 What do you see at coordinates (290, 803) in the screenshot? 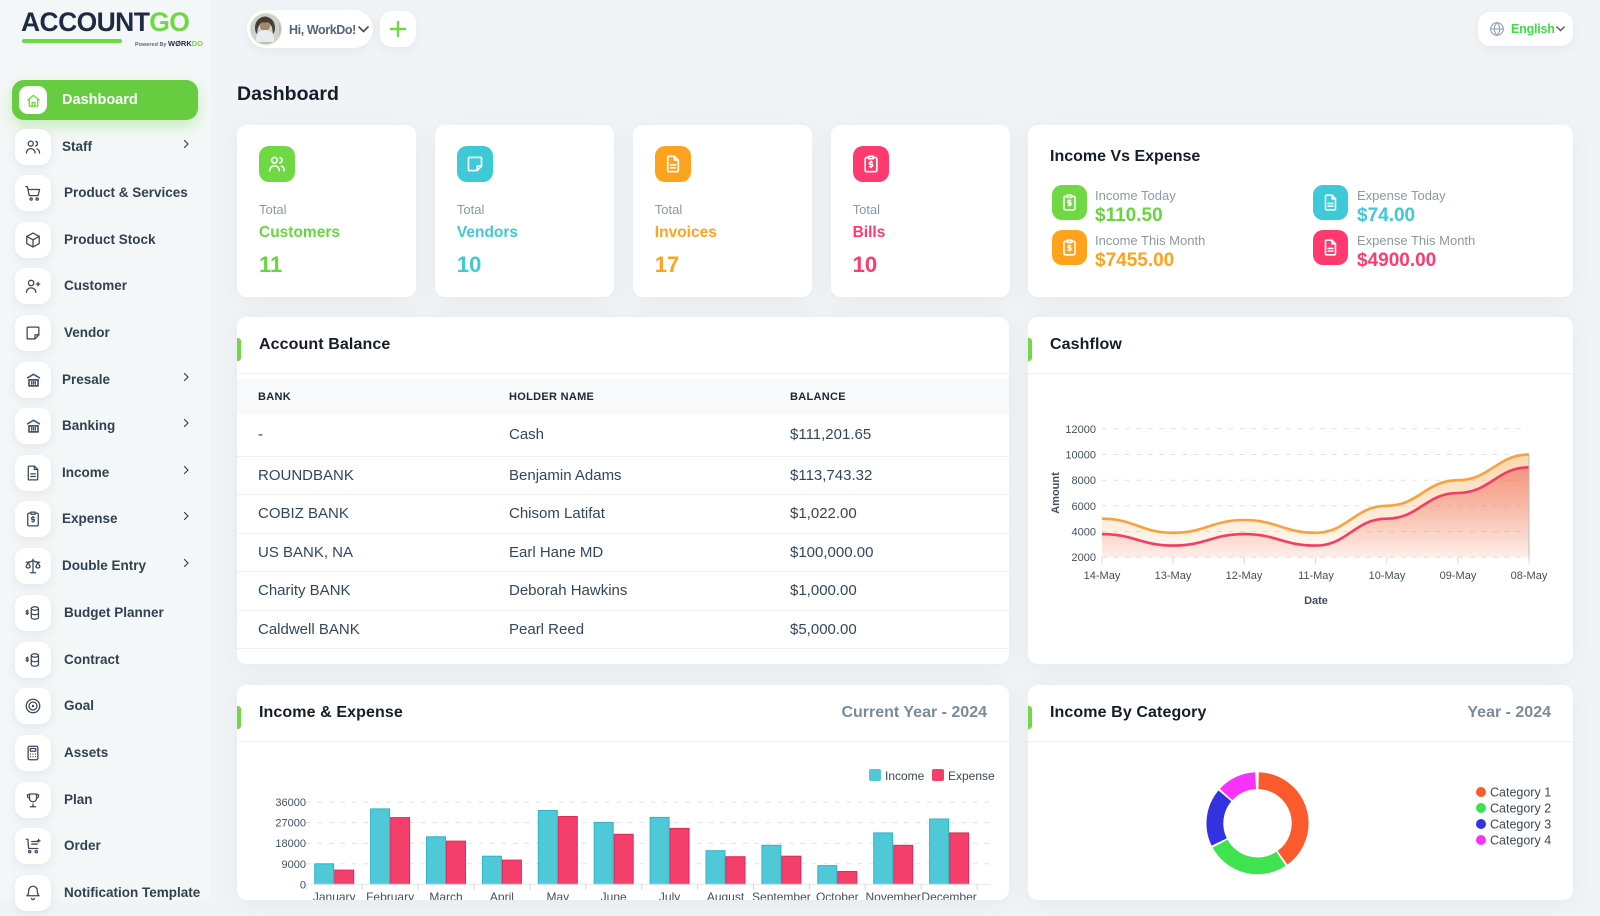
I see `svg-text: 36000` at bounding box center [290, 803].